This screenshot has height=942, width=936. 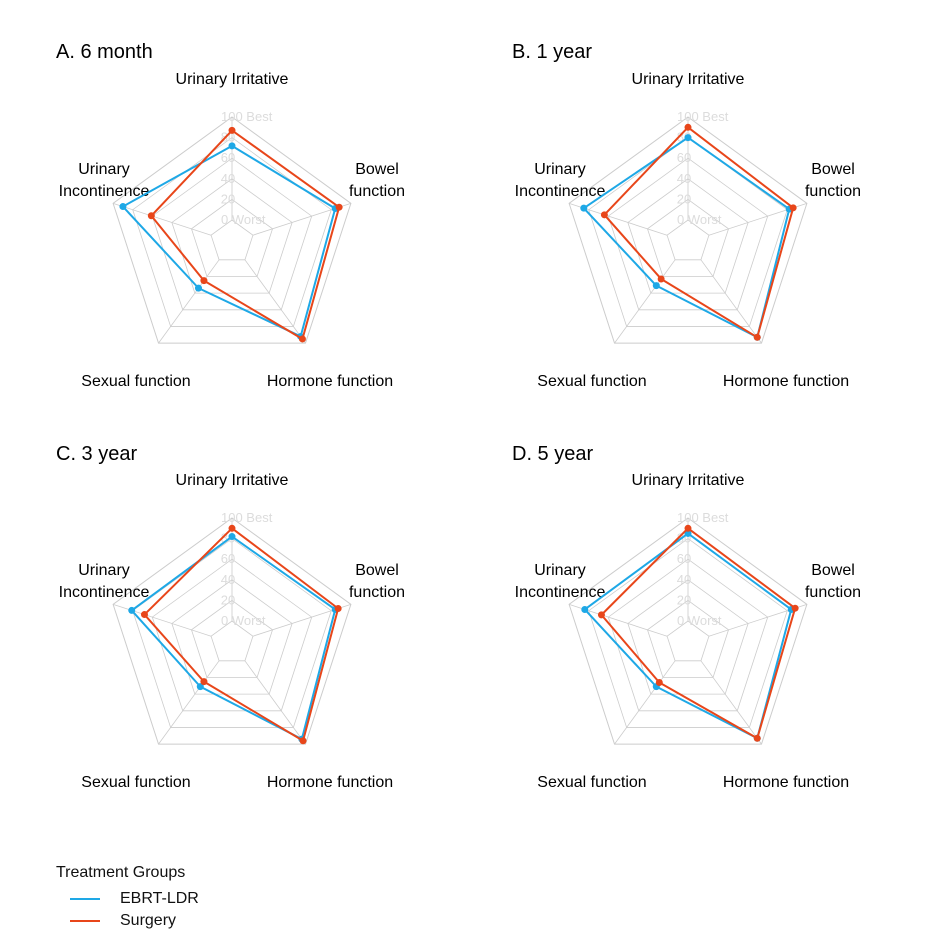 What do you see at coordinates (85, 899) in the screenshot?
I see `legend-swatch-ebrt-ldr` at bounding box center [85, 899].